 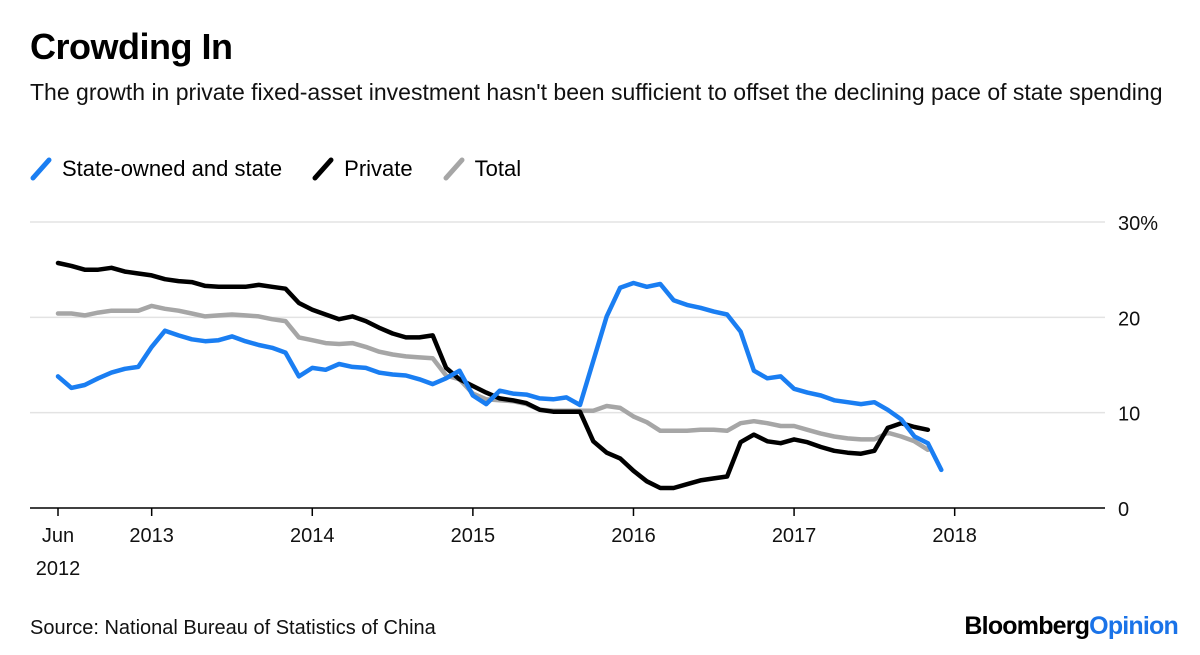 I want to click on legend-item-total: Total, so click(x=482, y=169).